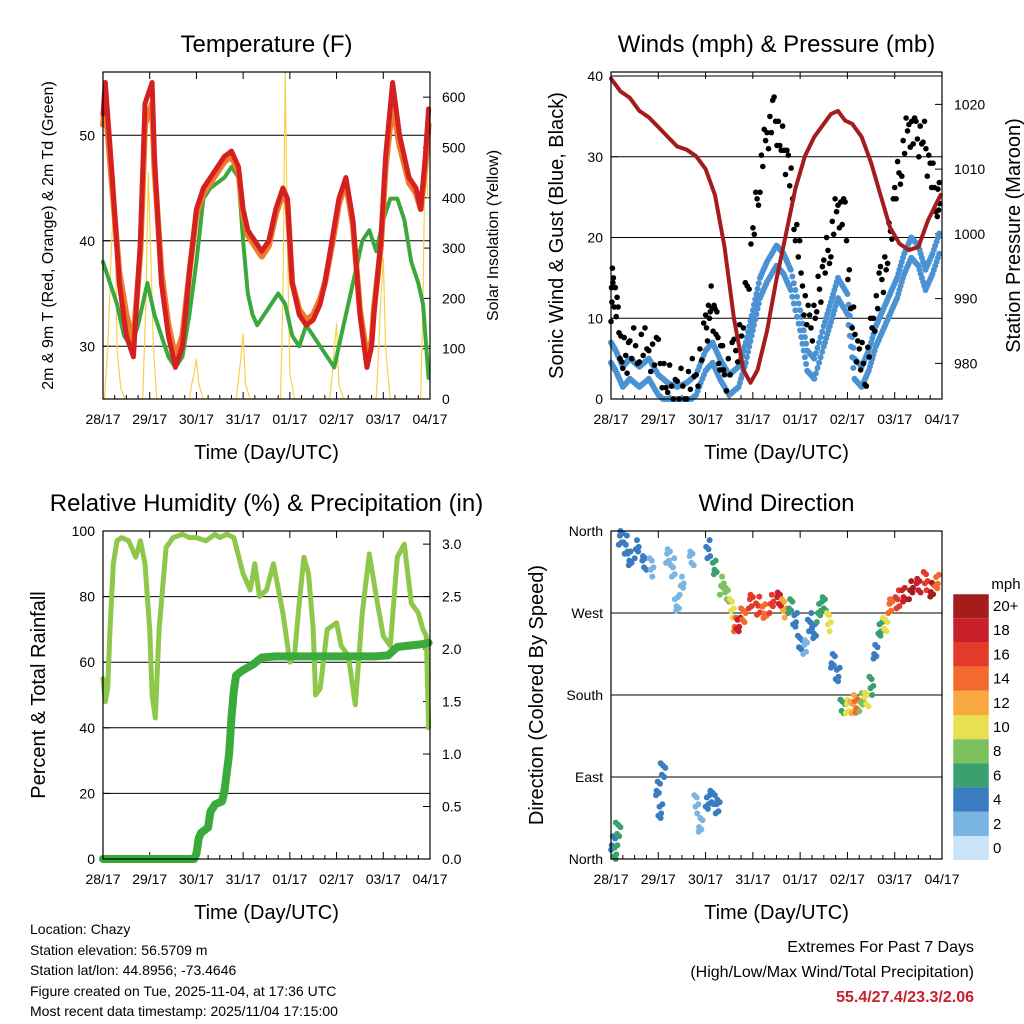 This screenshot has height=1024, width=1024. I want to click on y-tick-label: 50, so click(87, 135).